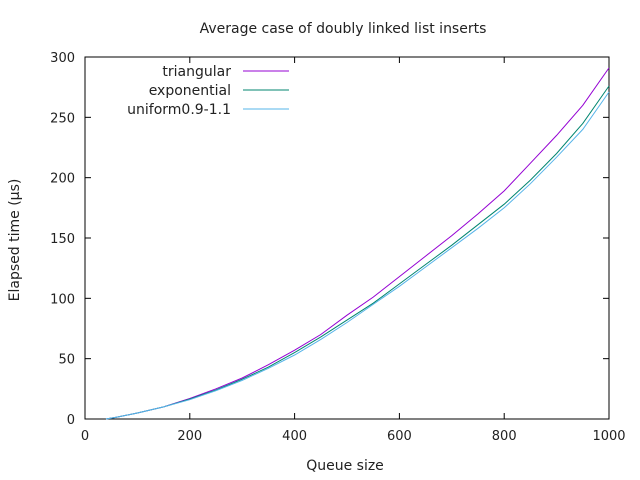  I want to click on y-tick-label: 50, so click(66, 360).